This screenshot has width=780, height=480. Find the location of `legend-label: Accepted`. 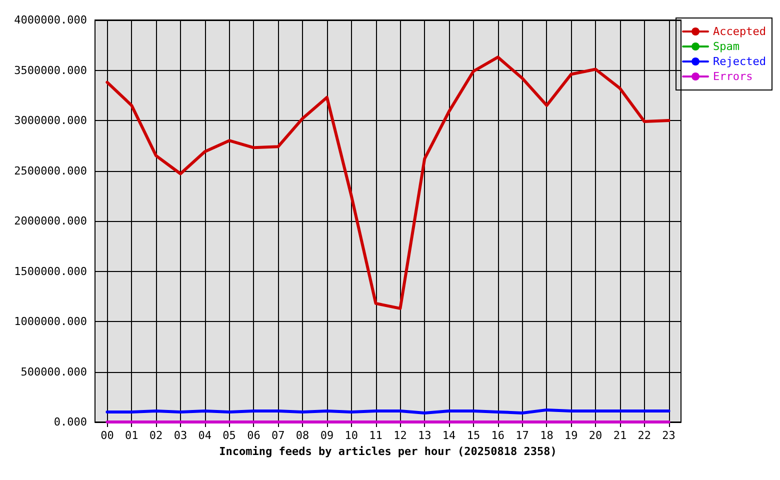

legend-label: Accepted is located at coordinates (739, 31).